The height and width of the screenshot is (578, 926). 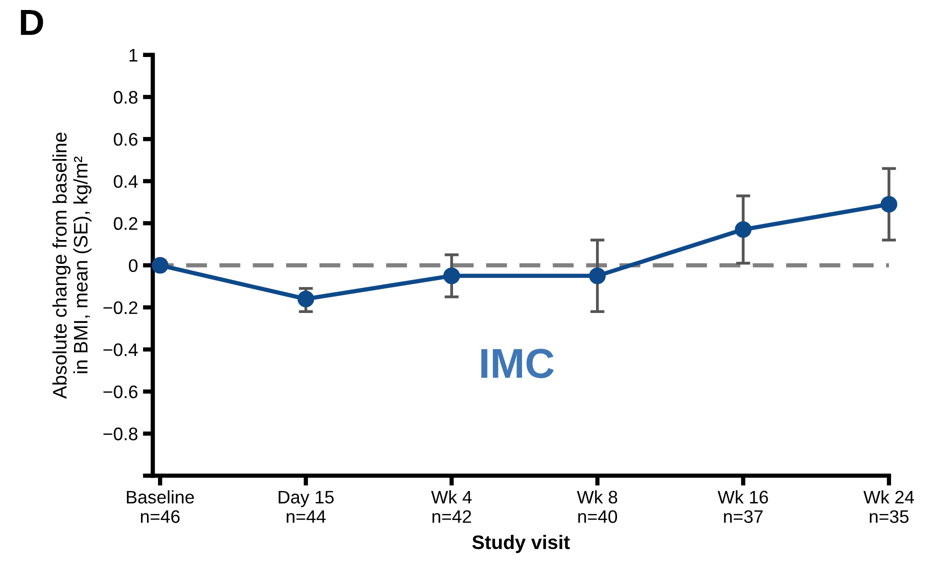 I want to click on y-tick-label: 0.6, so click(x=126, y=139).